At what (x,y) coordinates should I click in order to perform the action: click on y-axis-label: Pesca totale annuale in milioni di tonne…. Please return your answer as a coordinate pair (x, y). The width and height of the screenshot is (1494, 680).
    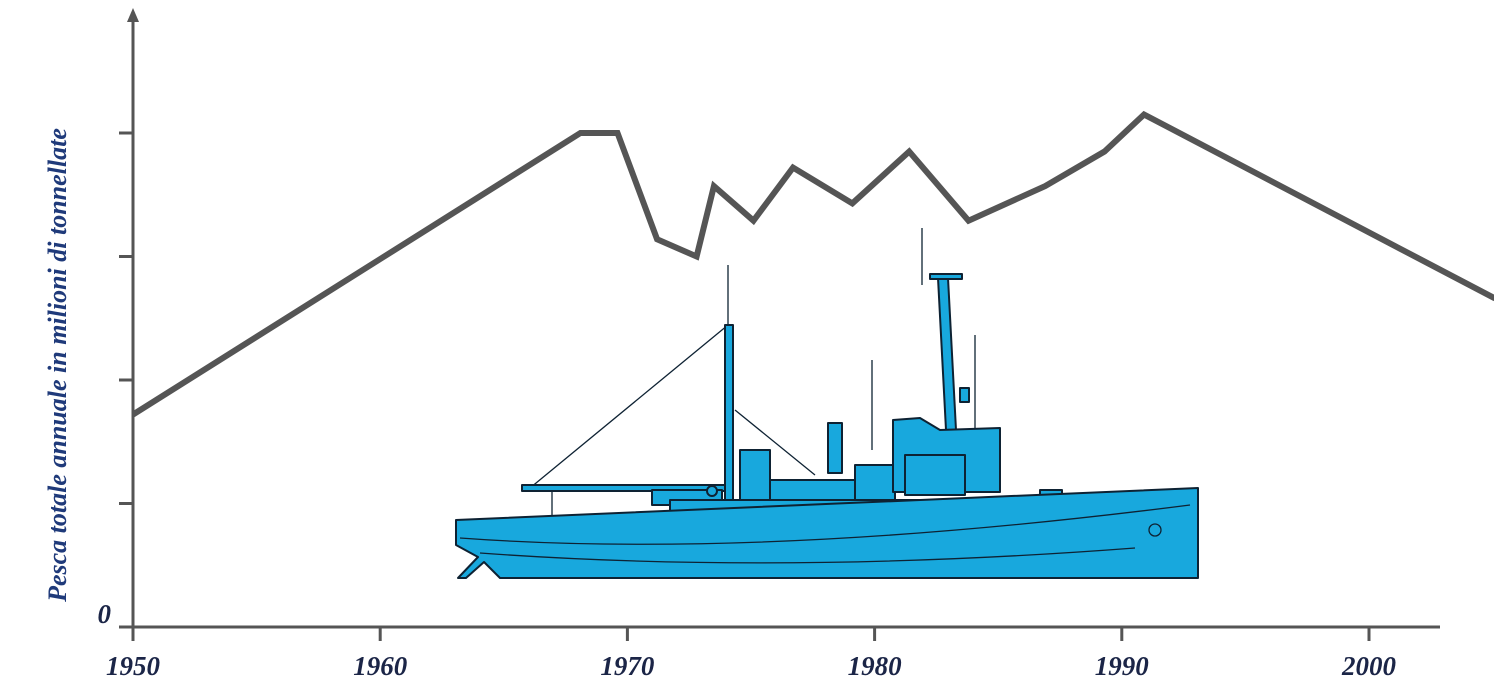
    Looking at the image, I should click on (57, 365).